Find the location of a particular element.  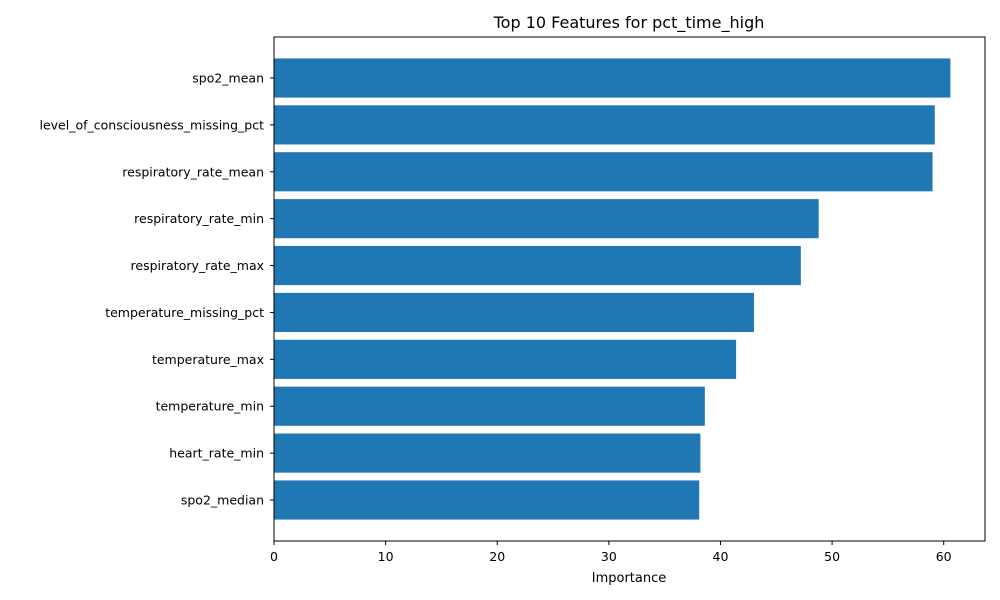

bar-heart_rate_min is located at coordinates (487, 453).